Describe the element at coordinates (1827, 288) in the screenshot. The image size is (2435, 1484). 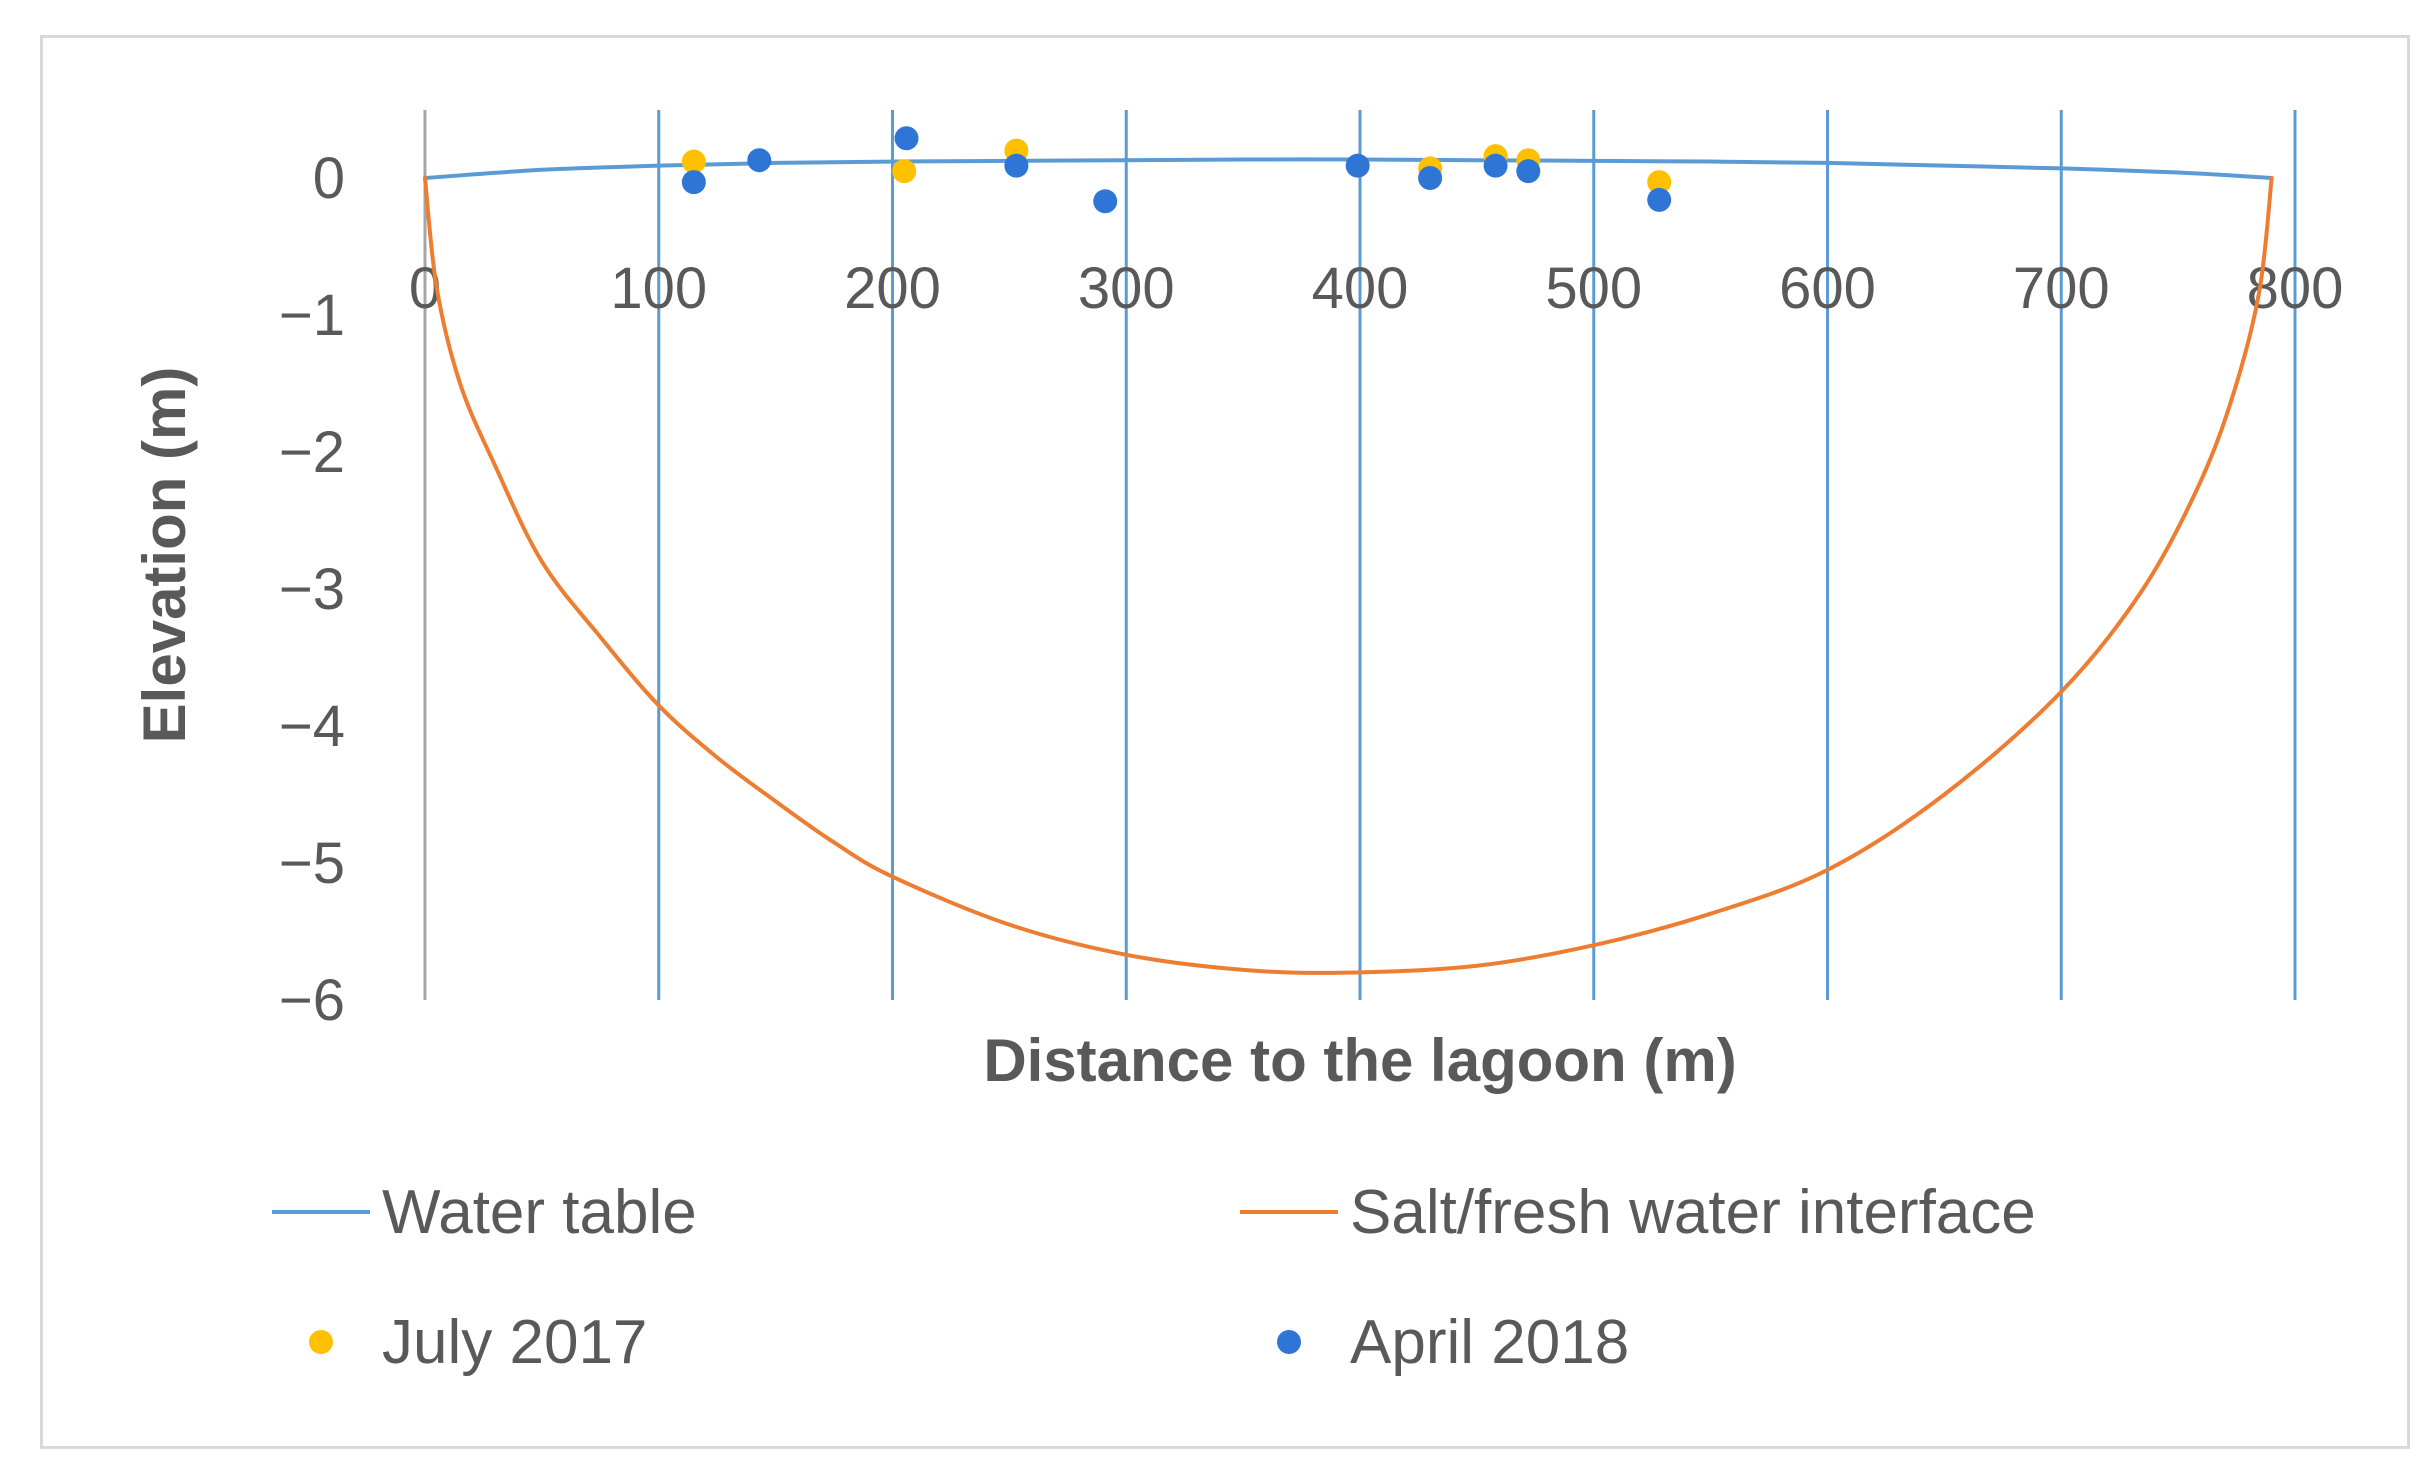
I see `x-tick-label: 600` at that location.